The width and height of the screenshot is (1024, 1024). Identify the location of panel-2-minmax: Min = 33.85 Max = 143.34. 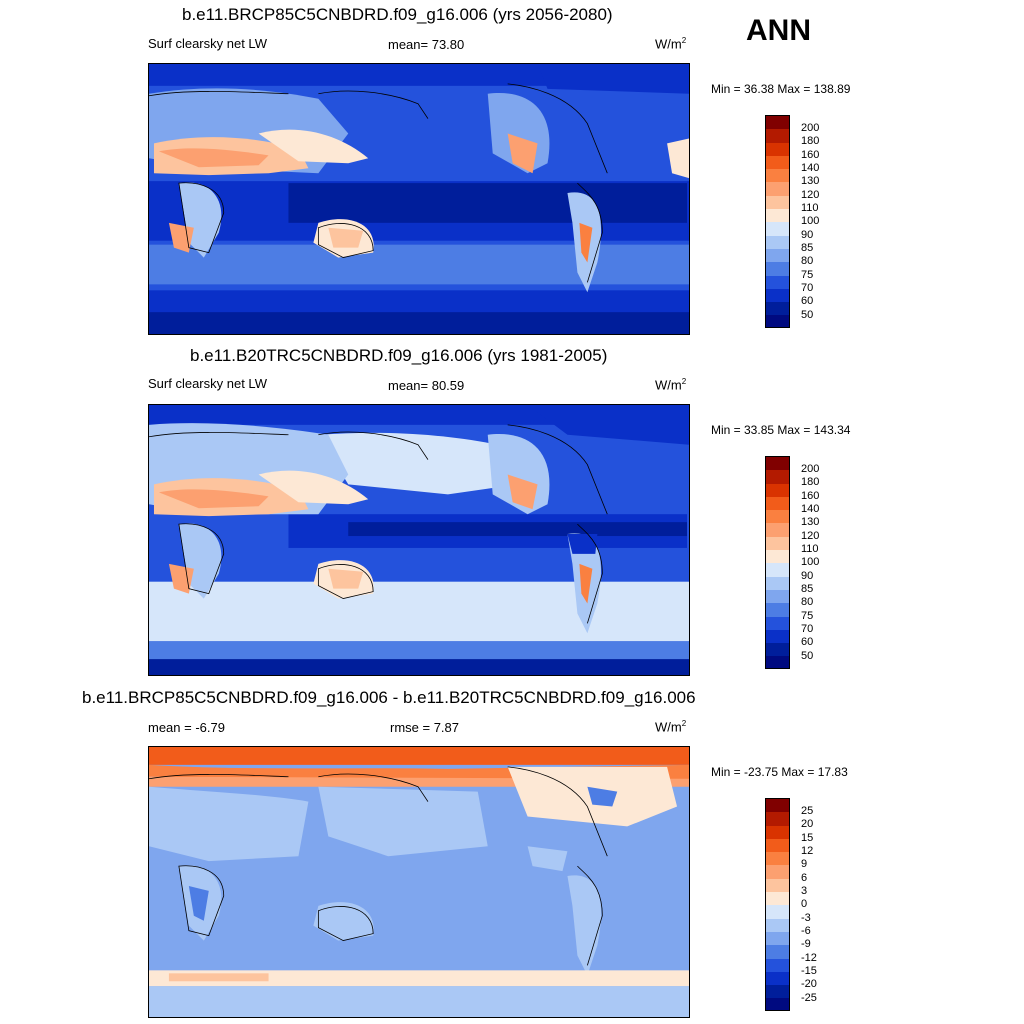
(781, 430).